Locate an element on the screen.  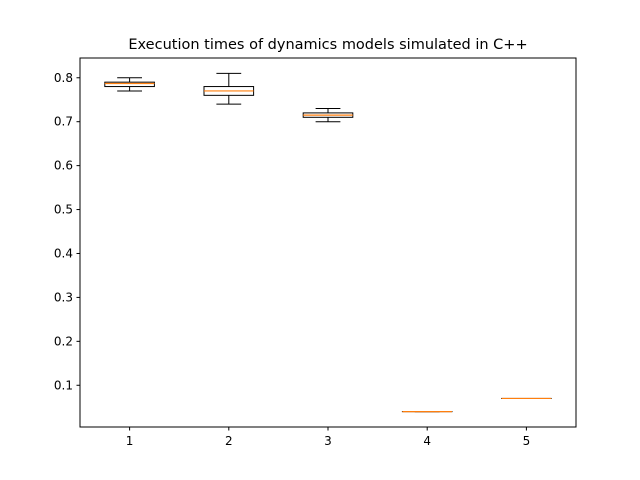
x-axis: 1 2 3 4 5 is located at coordinates (328, 437).